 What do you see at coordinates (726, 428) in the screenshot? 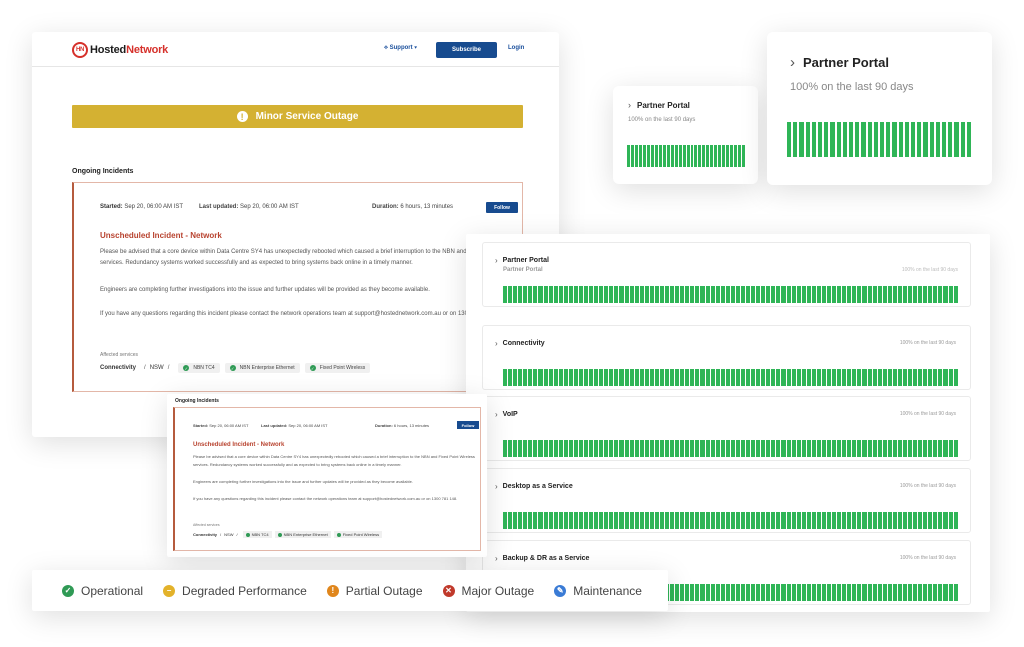
I see `service-row: › VoIP 100% on the last 90 days` at bounding box center [726, 428].